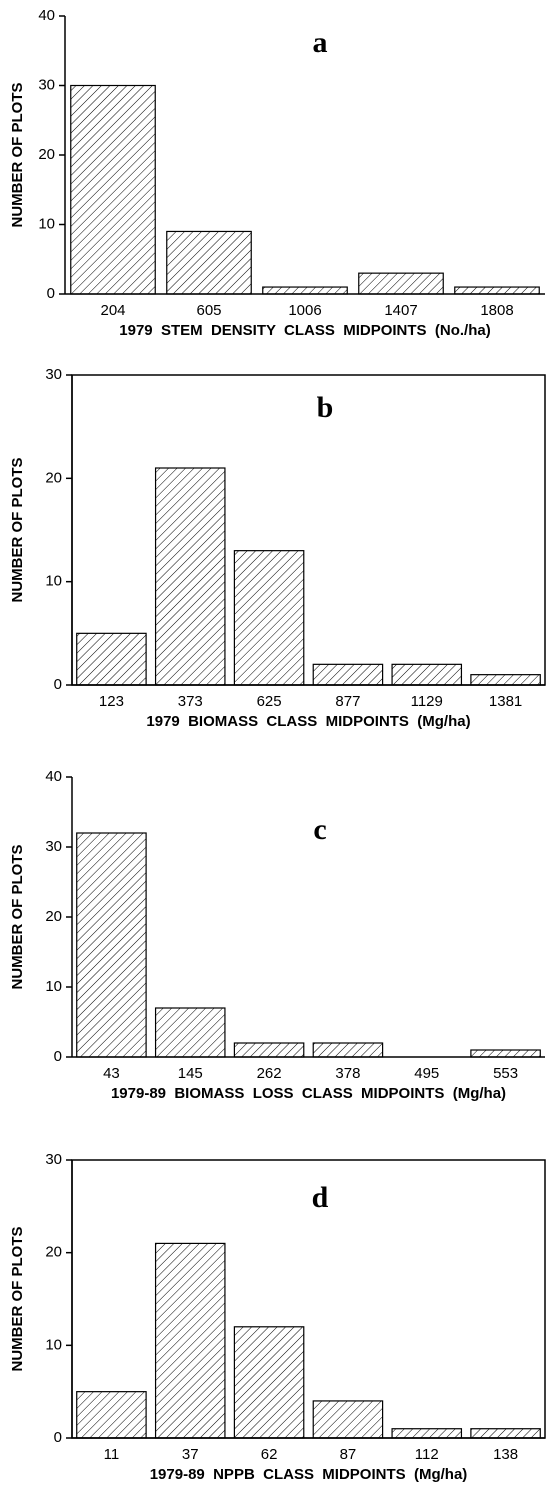 The width and height of the screenshot is (548, 1492). I want to click on x-tick-label: 1381, so click(505, 701).